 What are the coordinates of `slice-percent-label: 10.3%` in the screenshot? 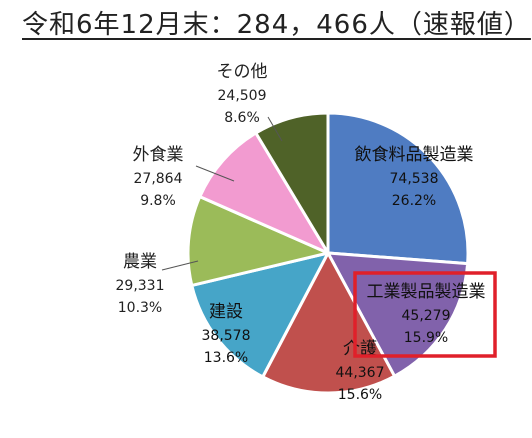 It's located at (140, 308).